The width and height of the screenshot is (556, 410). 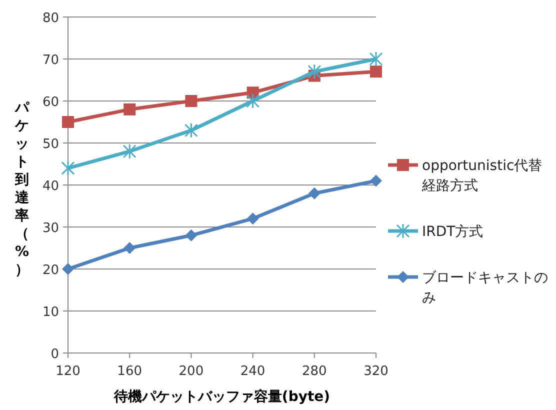 What do you see at coordinates (253, 371) in the screenshot?
I see `x-tick-label: 240` at bounding box center [253, 371].